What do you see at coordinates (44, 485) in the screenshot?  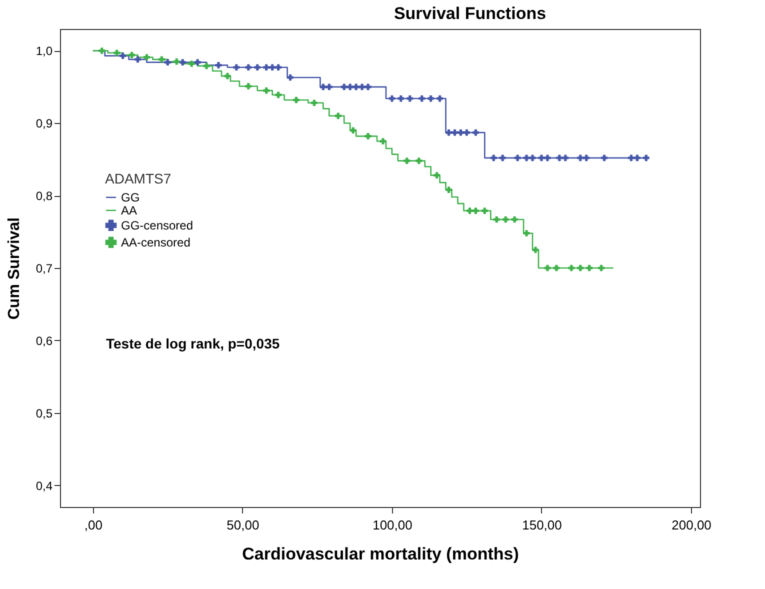 I see `y-tick-label: 0,4` at bounding box center [44, 485].